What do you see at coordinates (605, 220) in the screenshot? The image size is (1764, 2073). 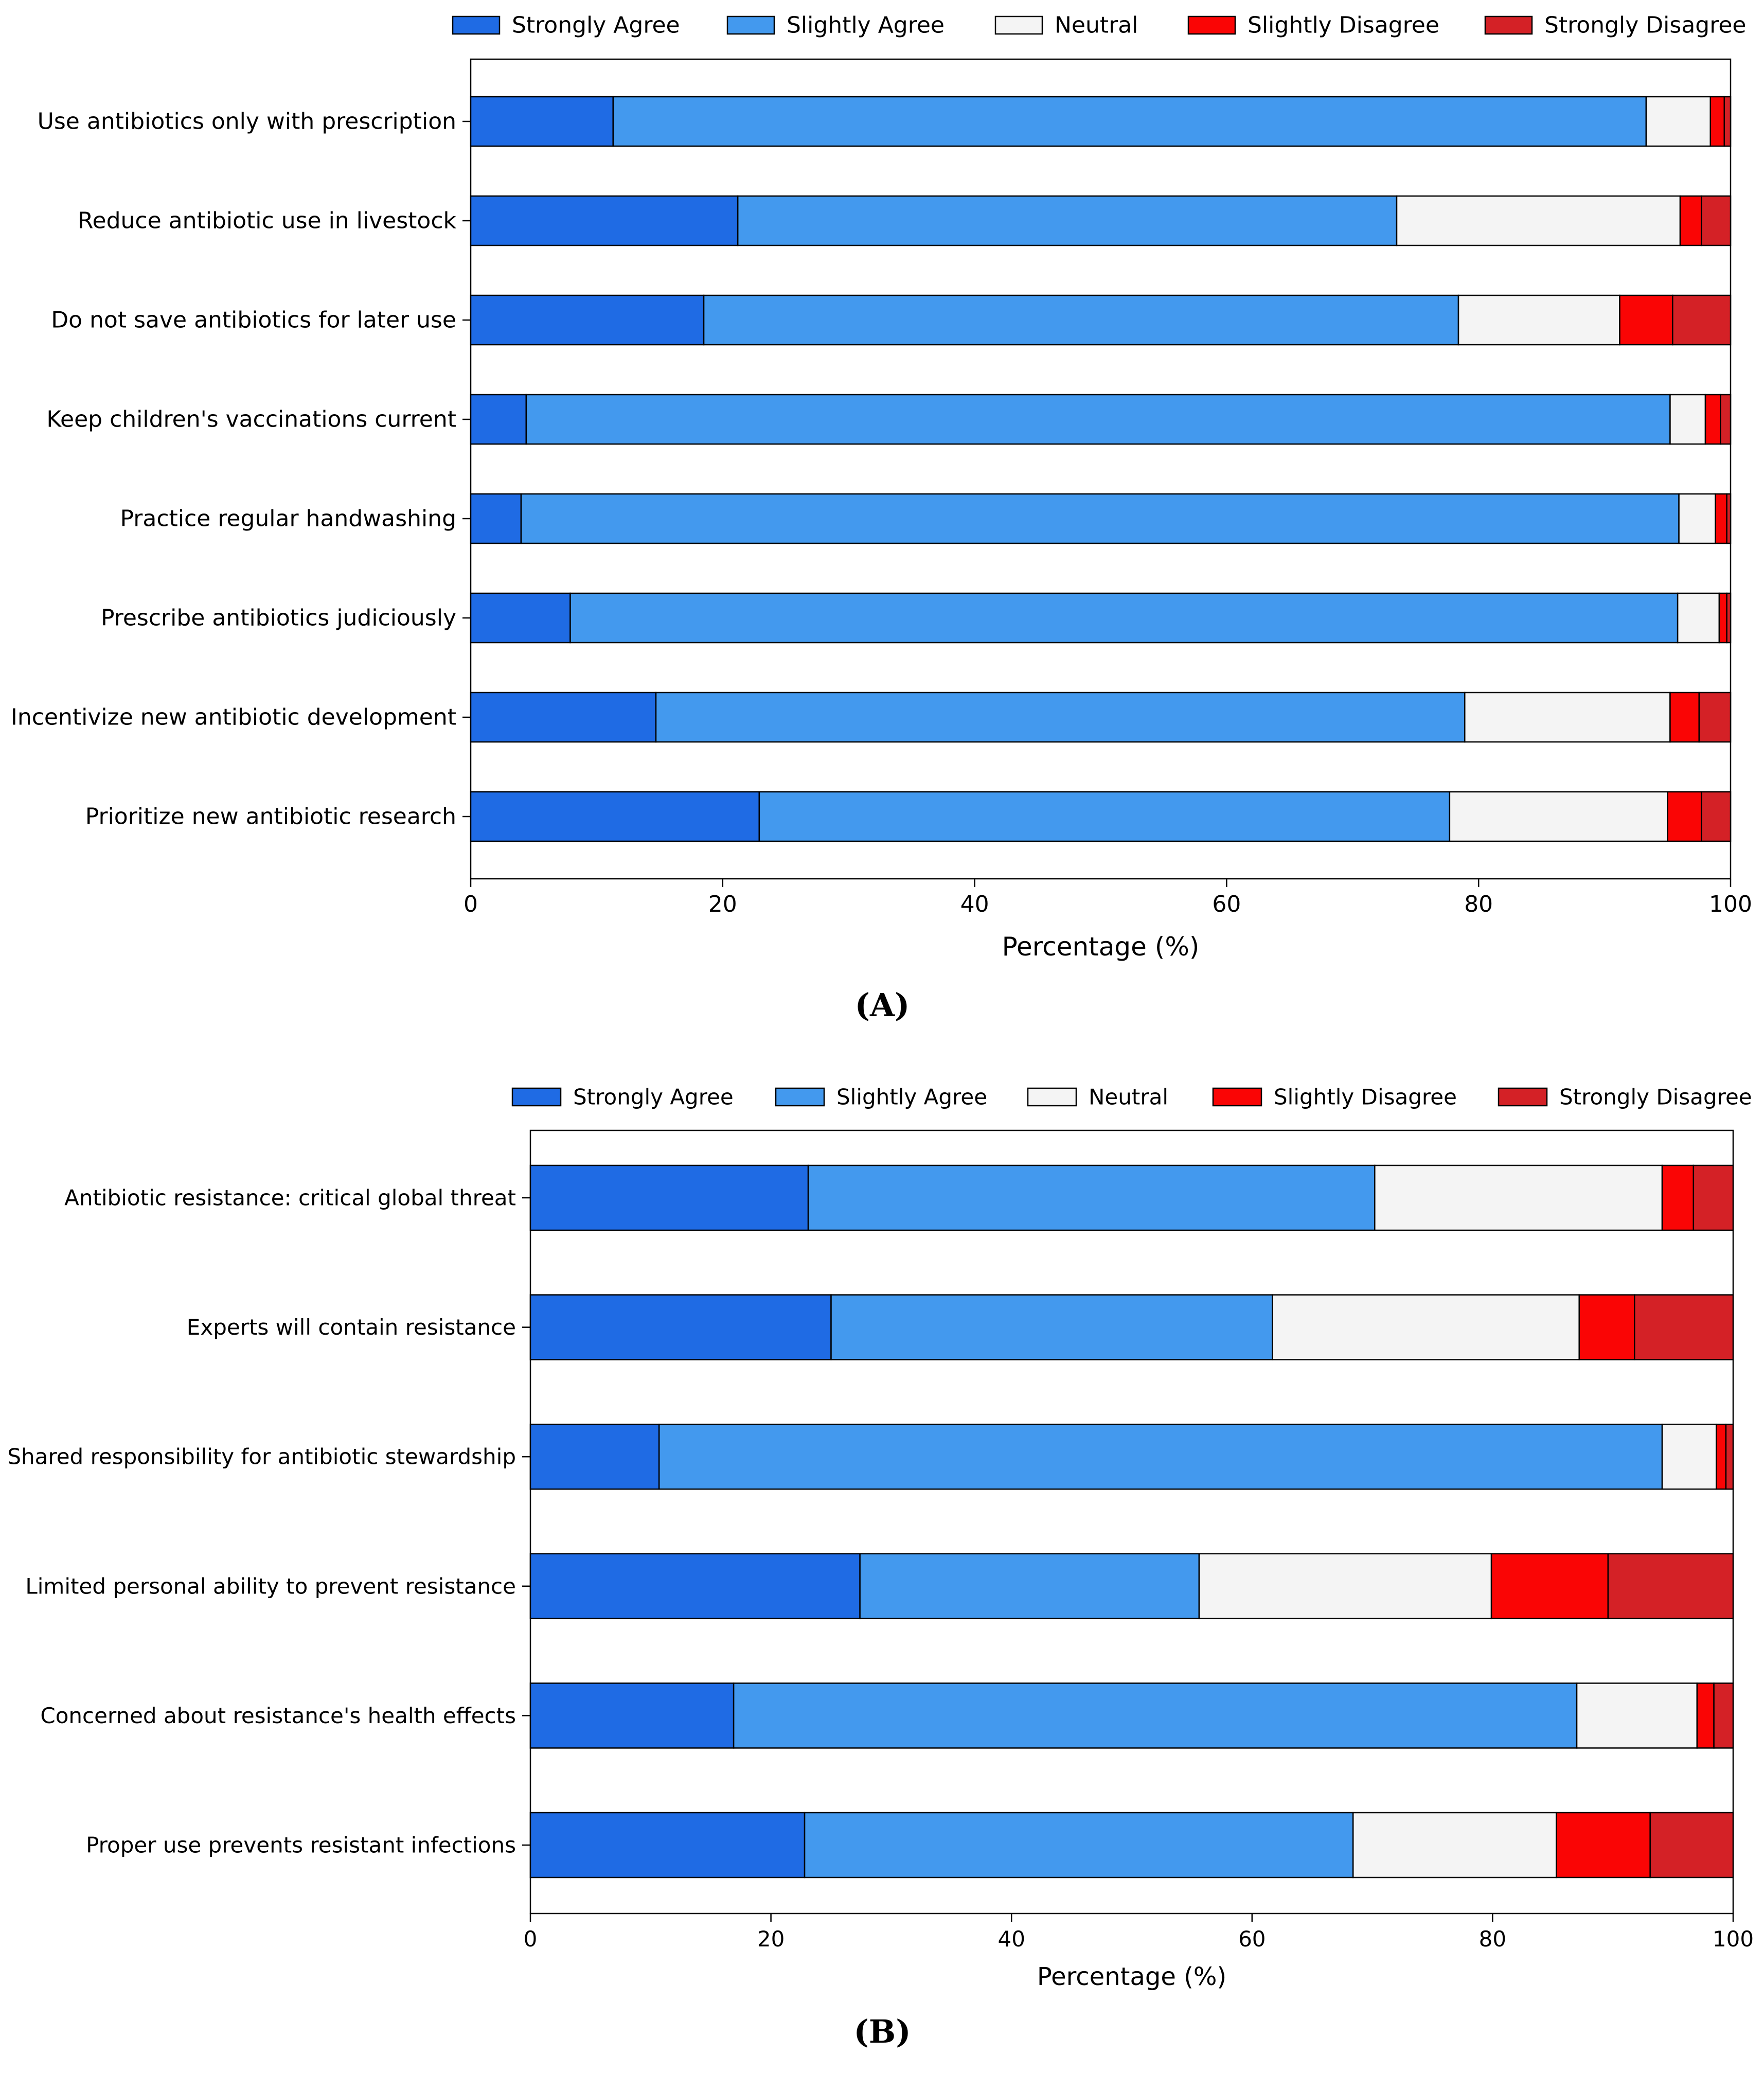 I see `bar-a-reduce-antibiotic-use-in-livestock-strongly-agree` at bounding box center [605, 220].